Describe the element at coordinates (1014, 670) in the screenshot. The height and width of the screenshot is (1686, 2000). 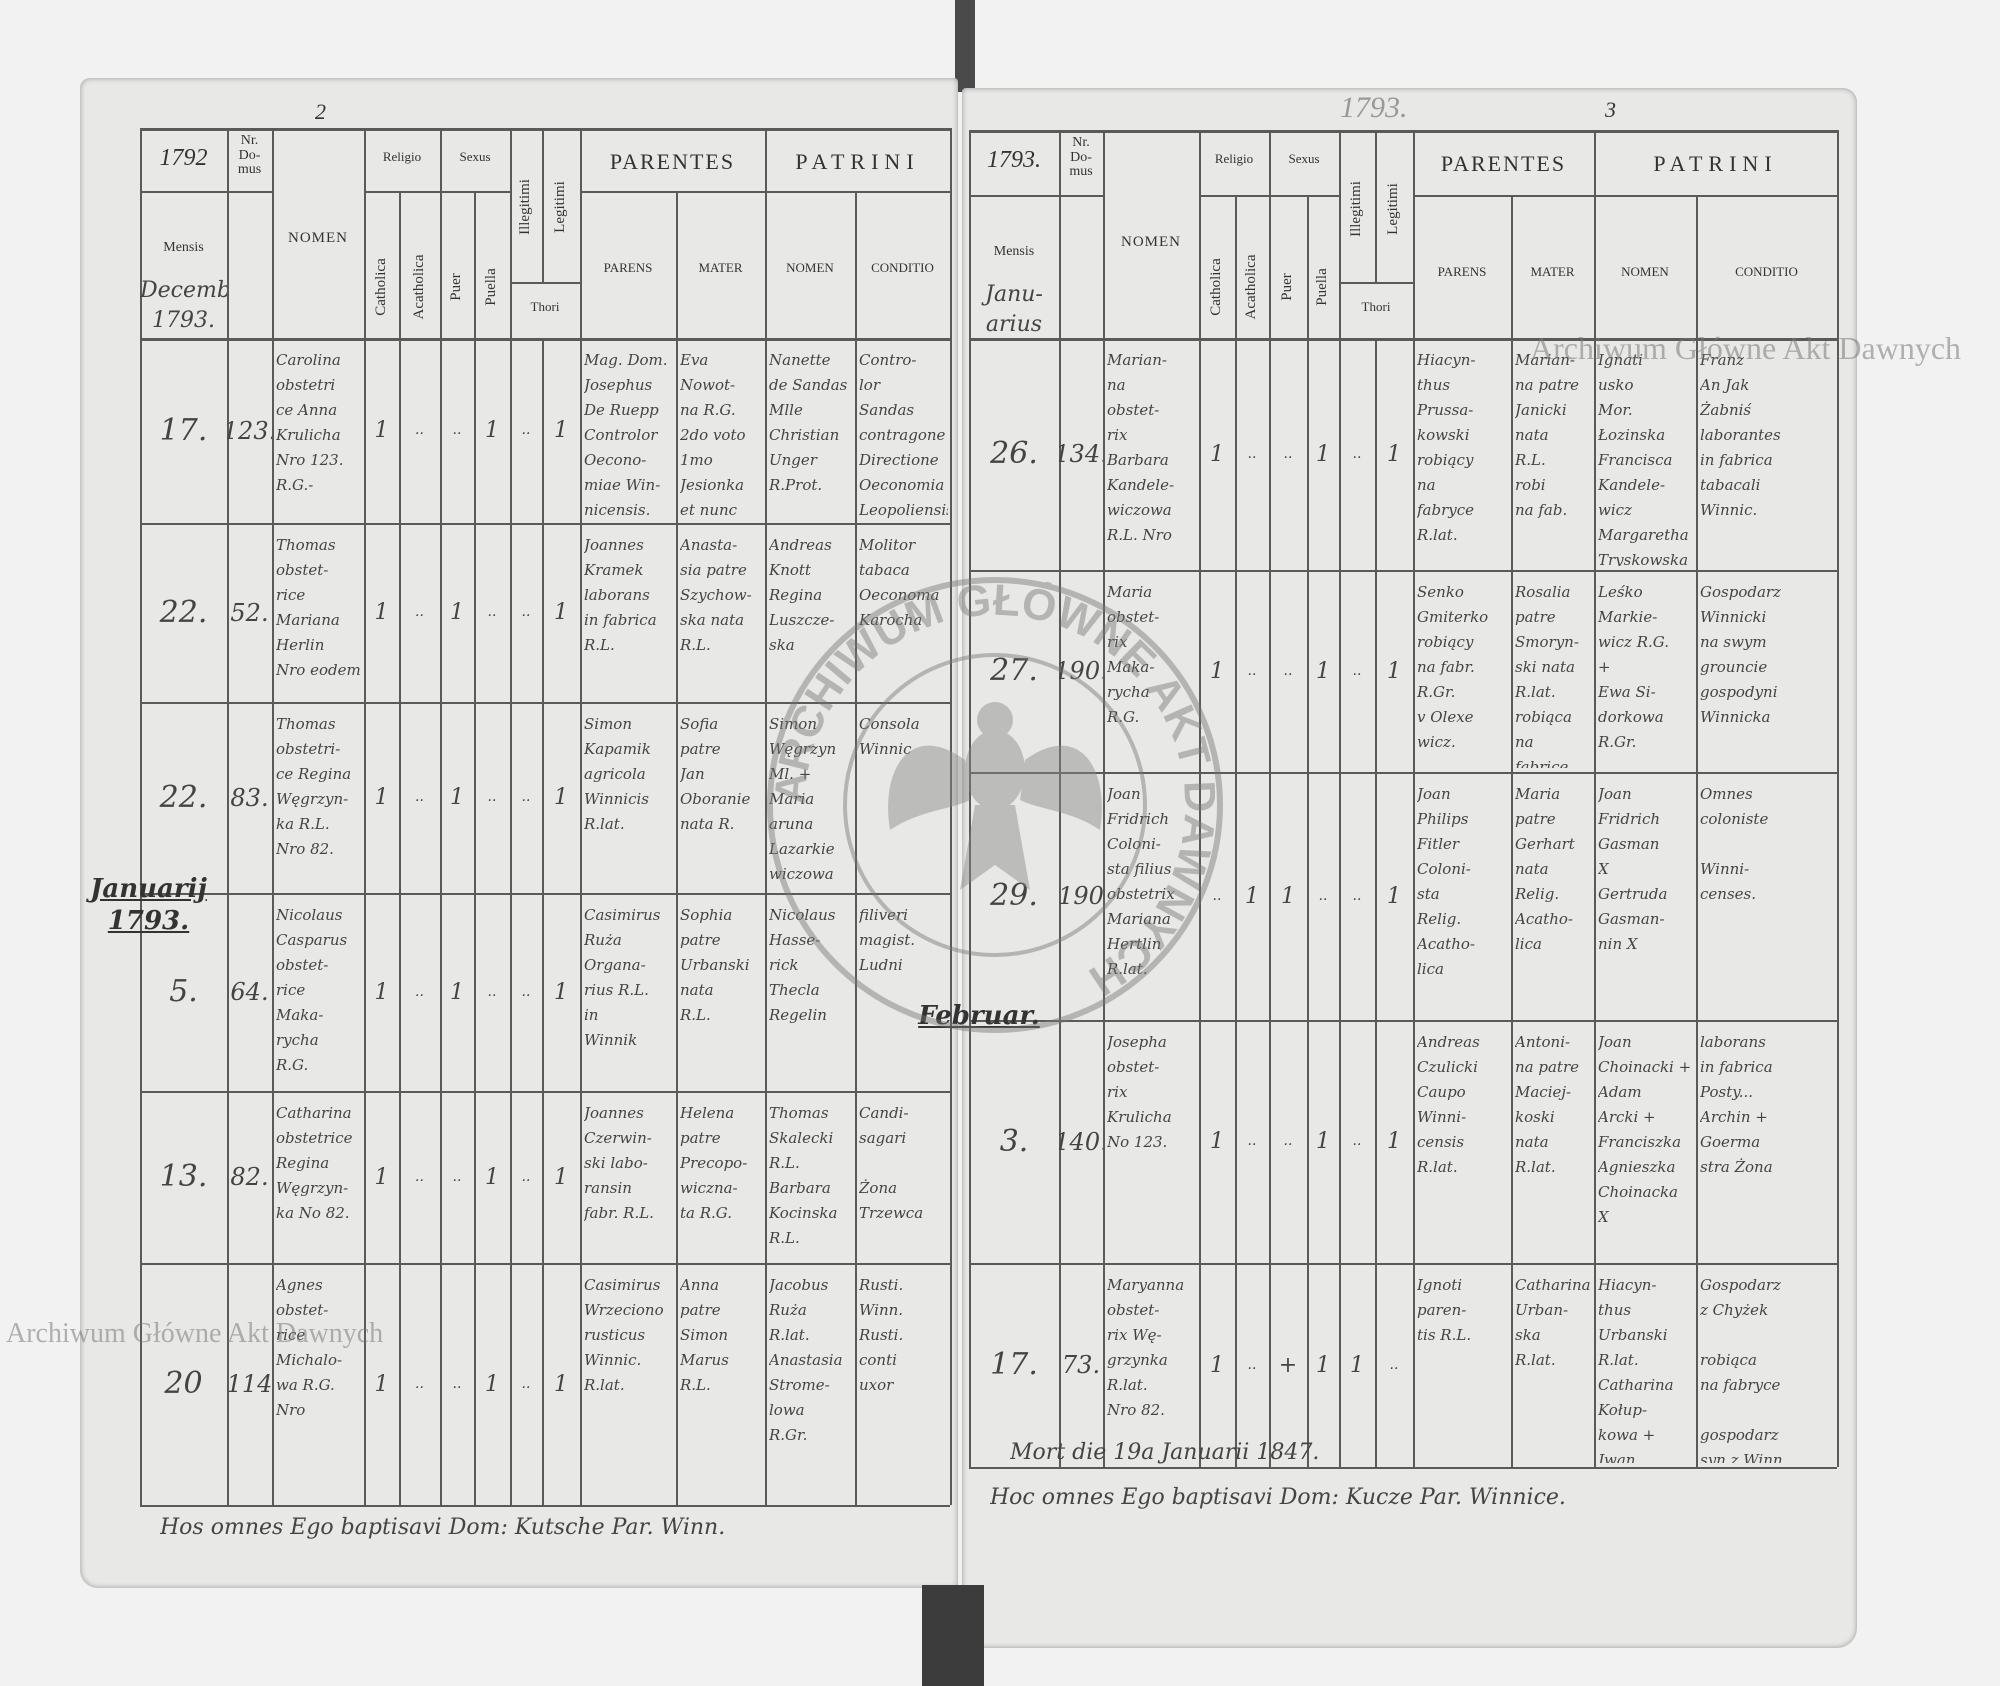
I see `cell-day: 27.` at that location.